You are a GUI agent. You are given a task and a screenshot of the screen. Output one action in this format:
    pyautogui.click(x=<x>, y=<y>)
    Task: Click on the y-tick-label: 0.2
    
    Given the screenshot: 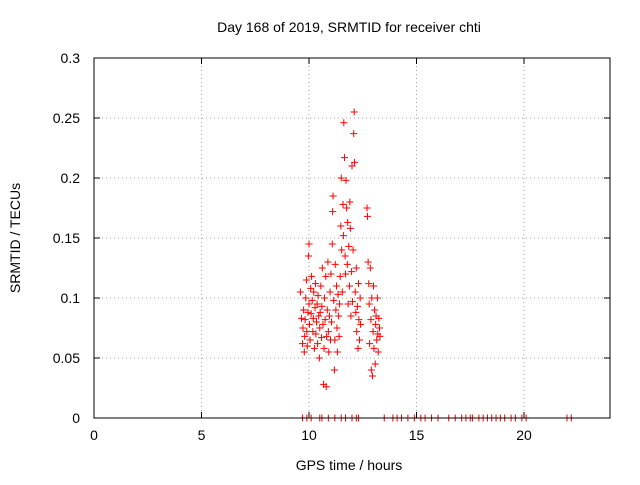 What is the action you would take?
    pyautogui.click(x=71, y=178)
    